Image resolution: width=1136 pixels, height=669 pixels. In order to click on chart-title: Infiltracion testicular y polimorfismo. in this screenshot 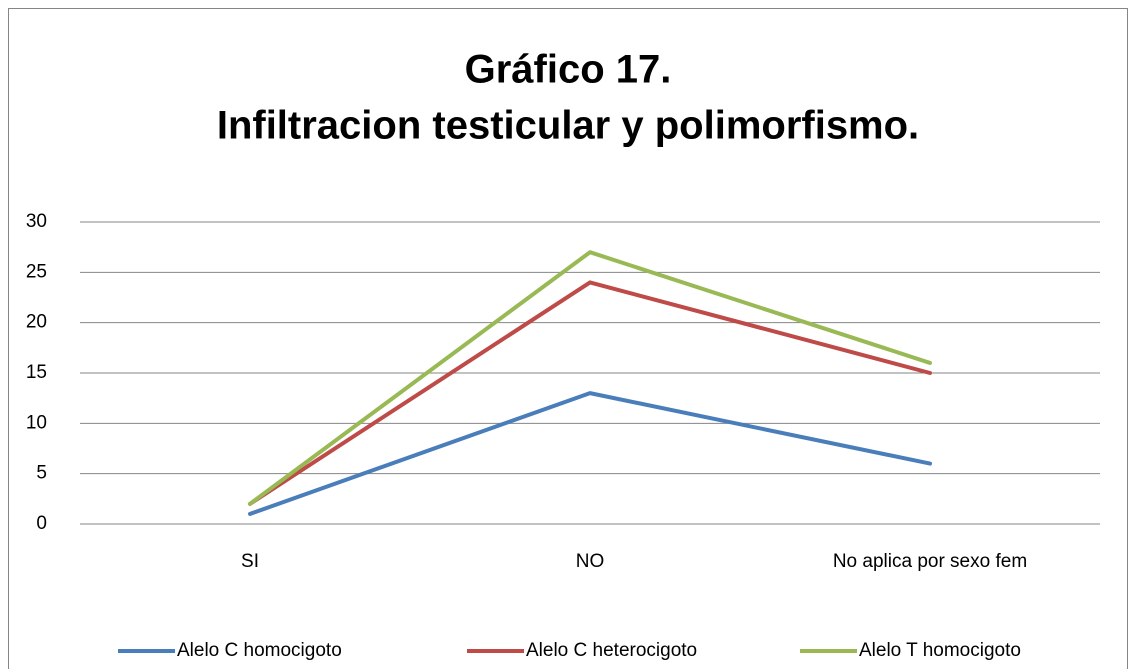, I will do `click(568, 126)`.